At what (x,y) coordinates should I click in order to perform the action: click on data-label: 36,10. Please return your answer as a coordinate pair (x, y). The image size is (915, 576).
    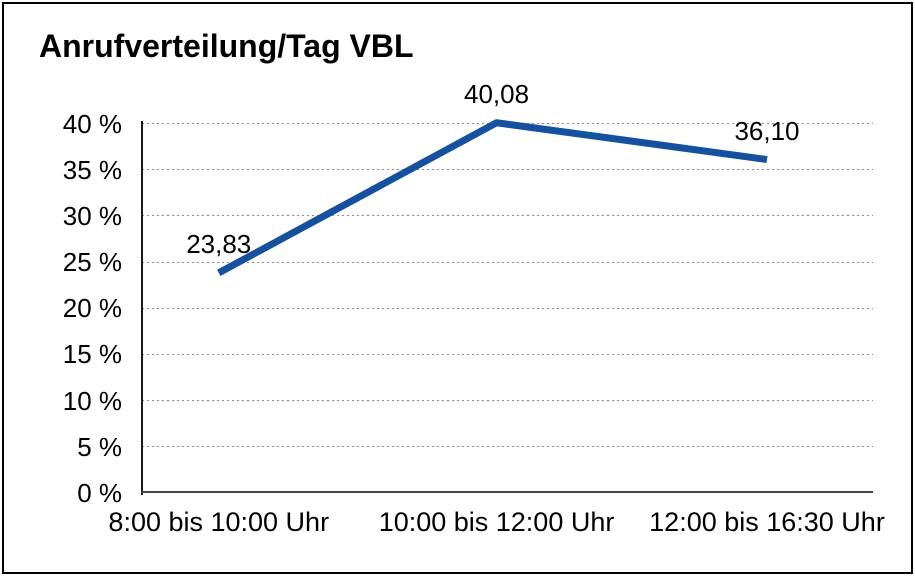
    Looking at the image, I should click on (767, 130).